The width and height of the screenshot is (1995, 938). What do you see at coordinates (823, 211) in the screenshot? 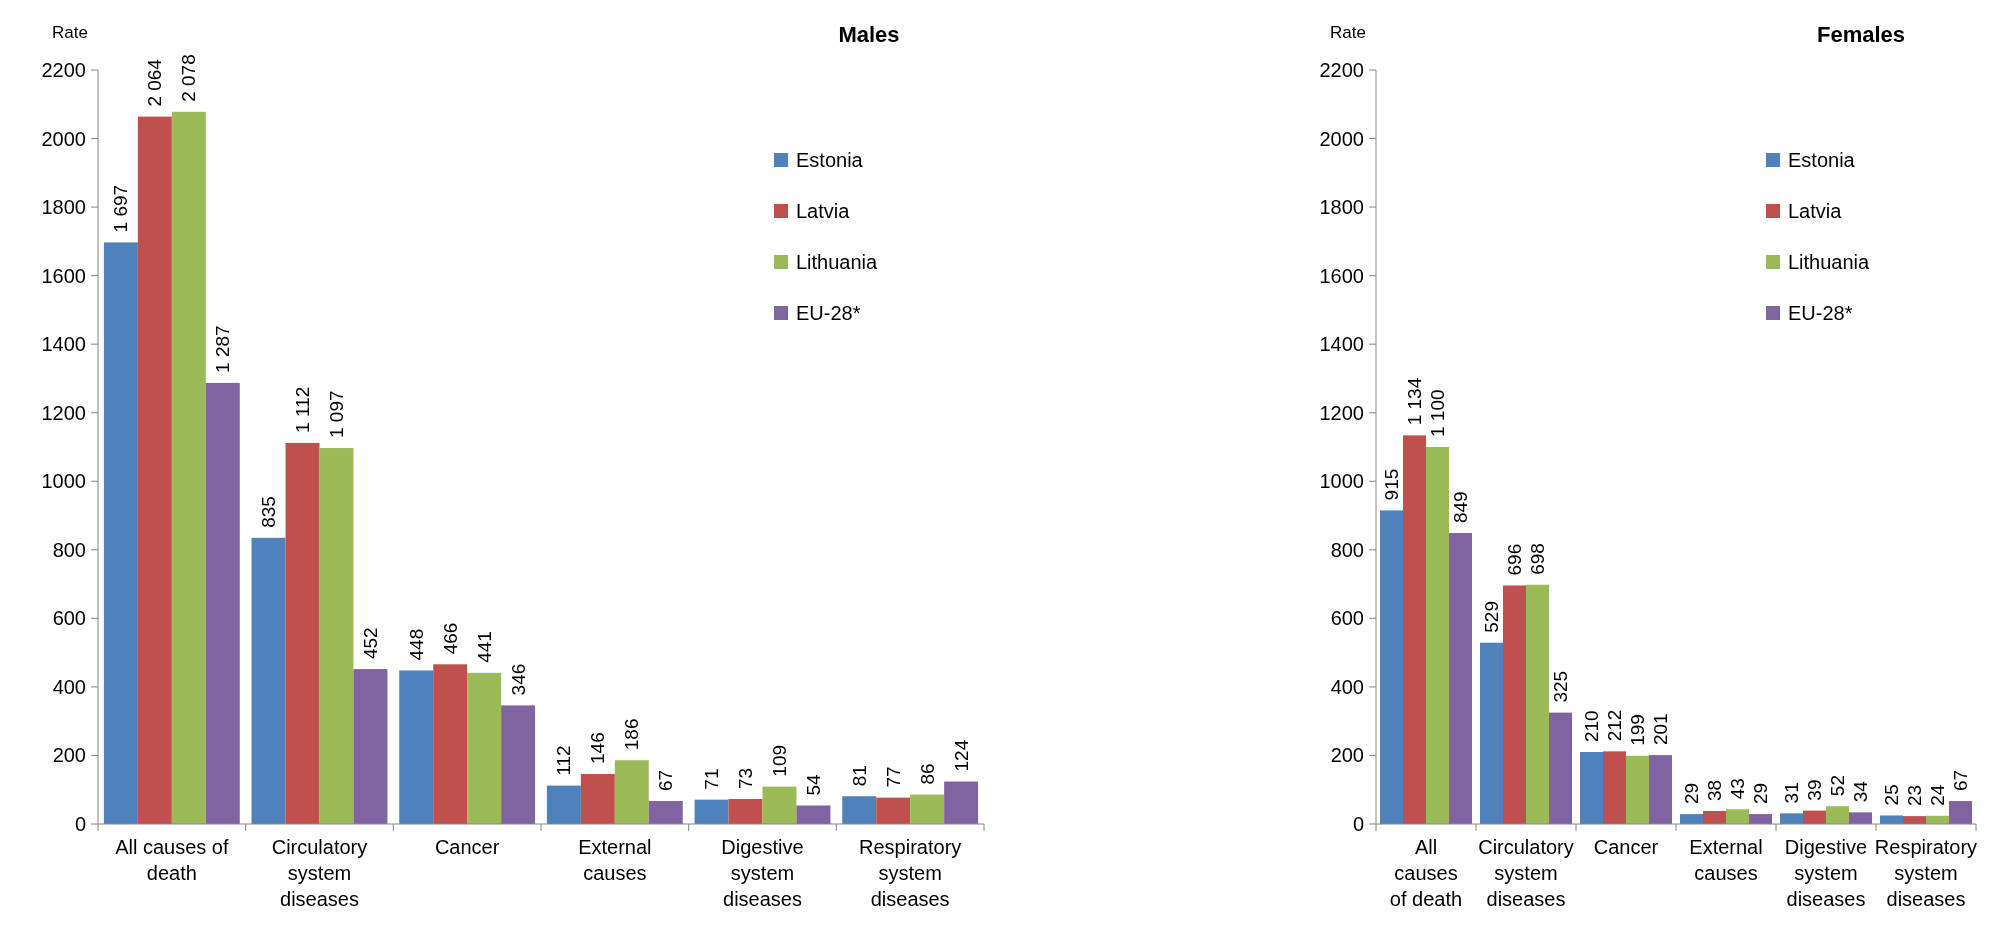
I see `legend-label: Latvia` at bounding box center [823, 211].